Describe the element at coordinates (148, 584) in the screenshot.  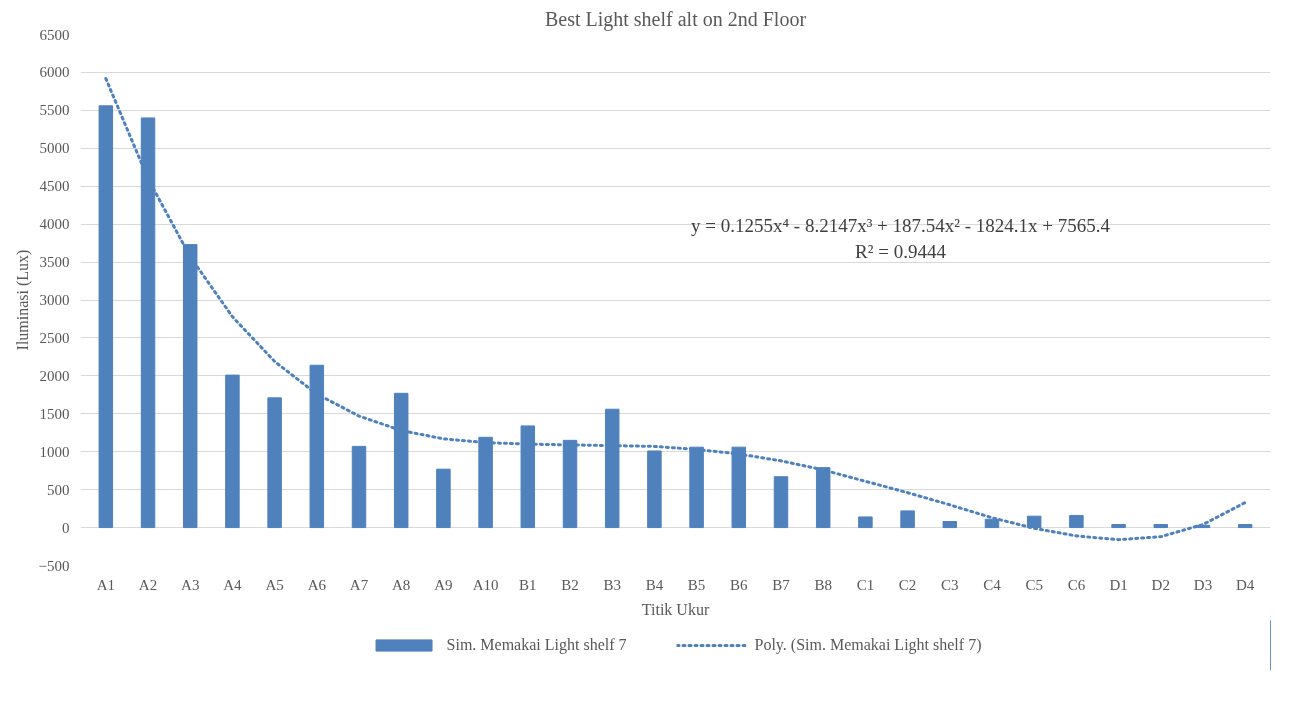
I see `x-tick-label: A2` at that location.